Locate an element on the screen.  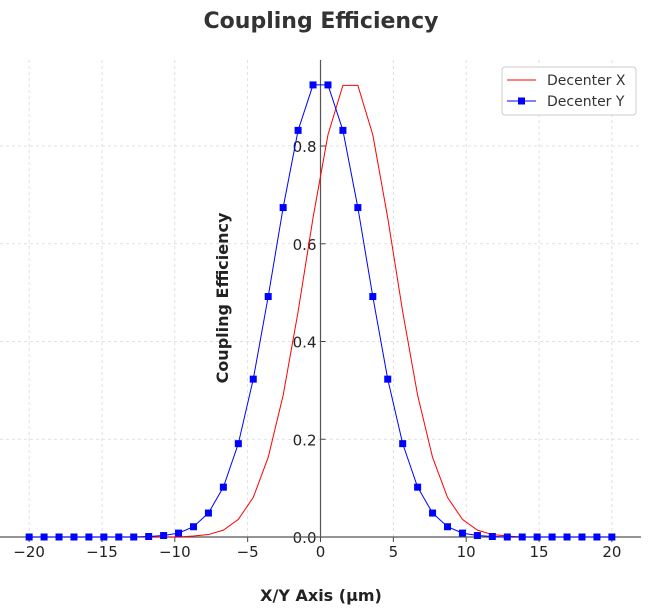
x-tick-label: −10 is located at coordinates (175, 552).